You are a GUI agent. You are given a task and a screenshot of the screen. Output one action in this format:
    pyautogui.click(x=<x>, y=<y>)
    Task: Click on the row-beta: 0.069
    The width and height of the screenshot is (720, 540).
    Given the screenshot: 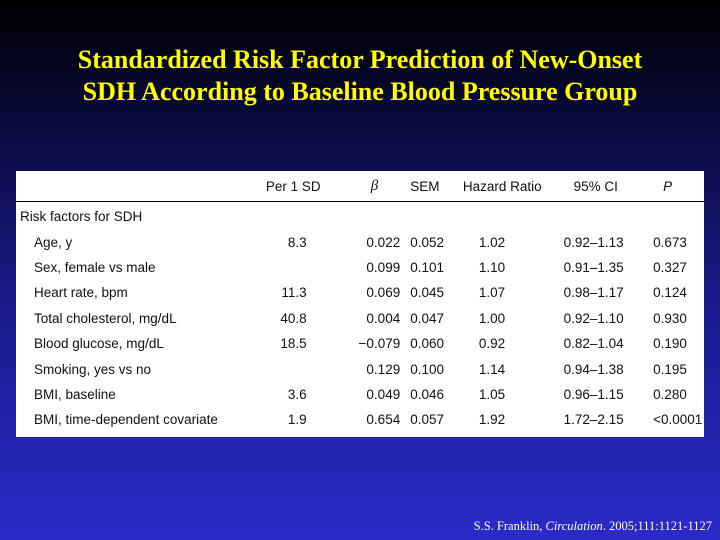 What is the action you would take?
    pyautogui.click(x=383, y=293)
    